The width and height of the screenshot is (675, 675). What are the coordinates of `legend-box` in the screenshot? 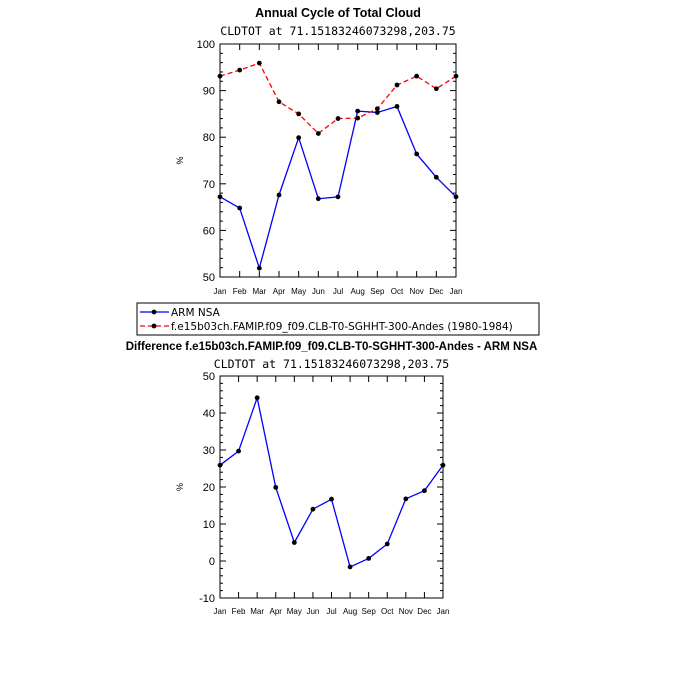 It's located at (338, 319).